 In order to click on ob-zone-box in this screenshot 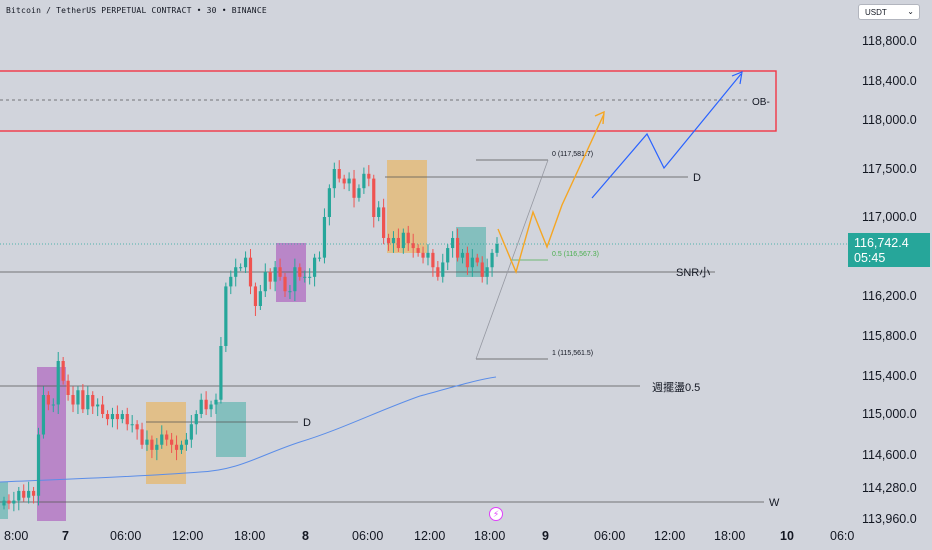, I will do `click(388, 101)`.